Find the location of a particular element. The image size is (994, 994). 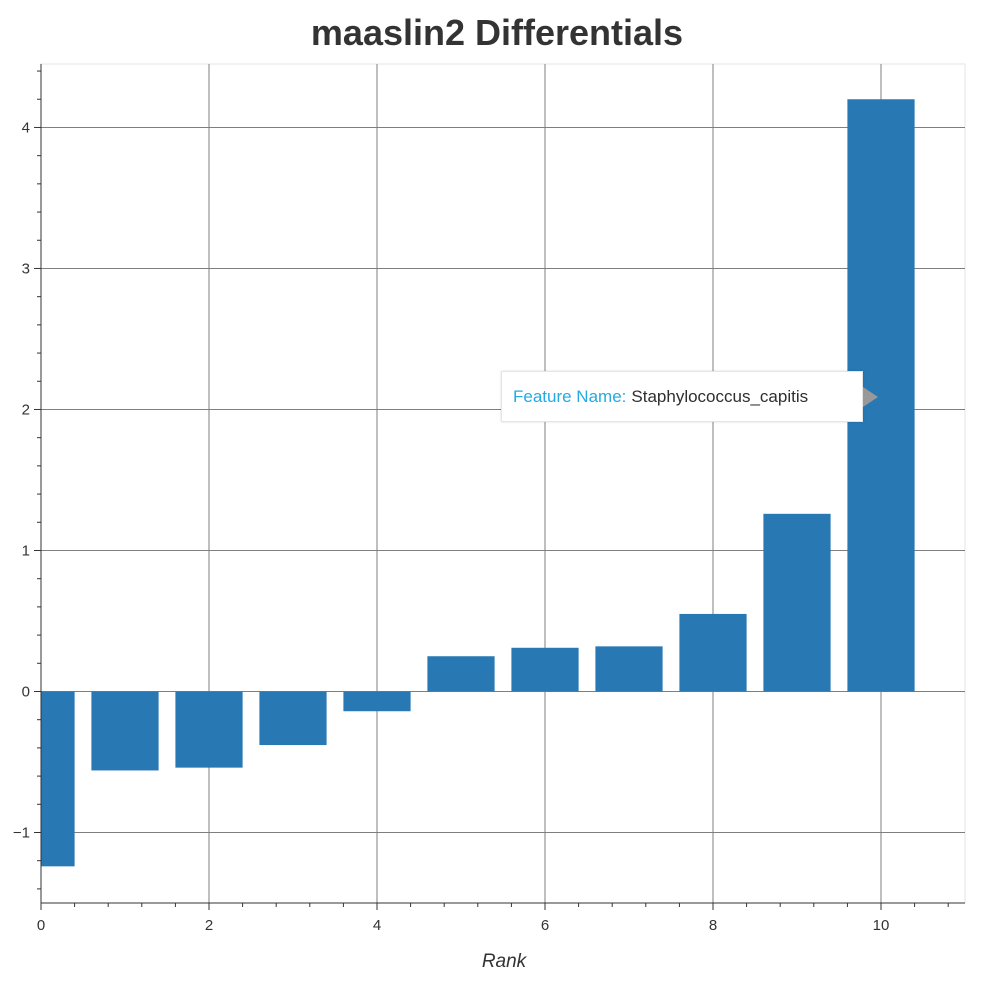

chart-title: maaslin2 Differentials is located at coordinates (497, 32).